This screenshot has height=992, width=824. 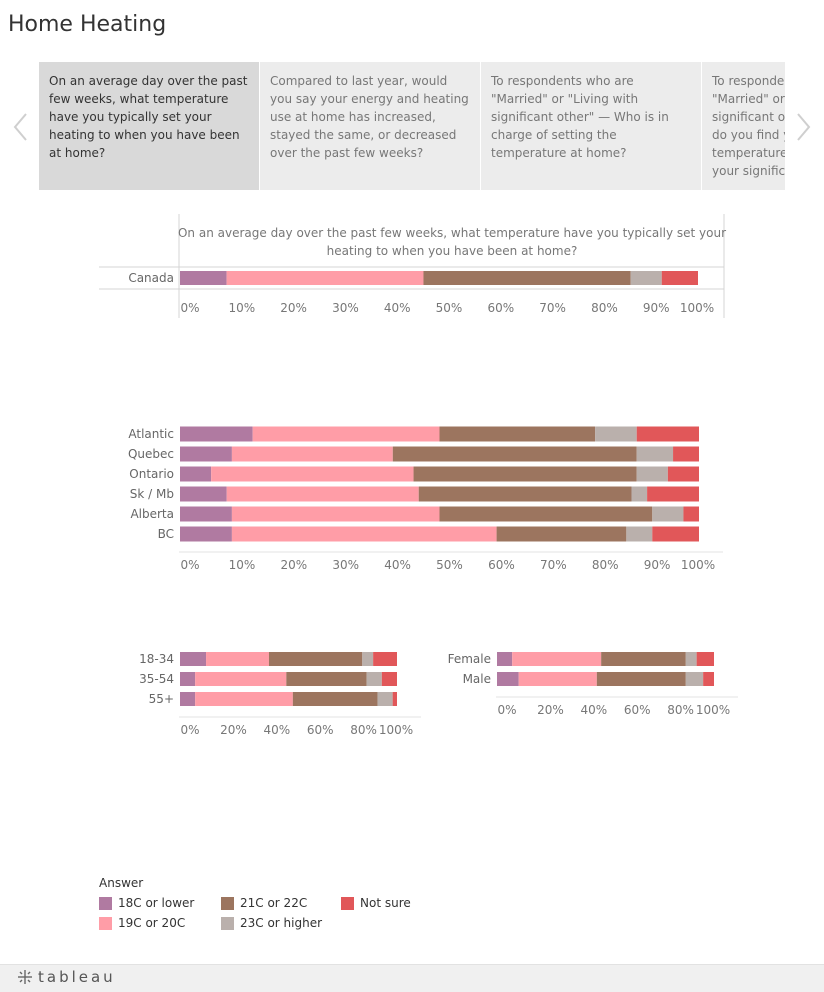 I want to click on legend-label: 21C or 22C, so click(x=274, y=903).